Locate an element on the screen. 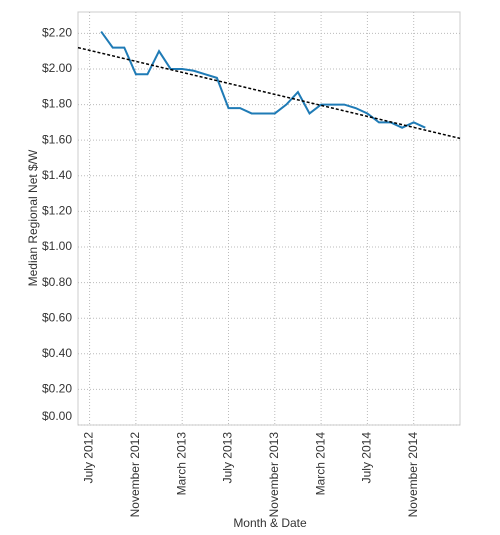 The image size is (500, 535). x-axis-label: Month & Date is located at coordinates (270, 523).